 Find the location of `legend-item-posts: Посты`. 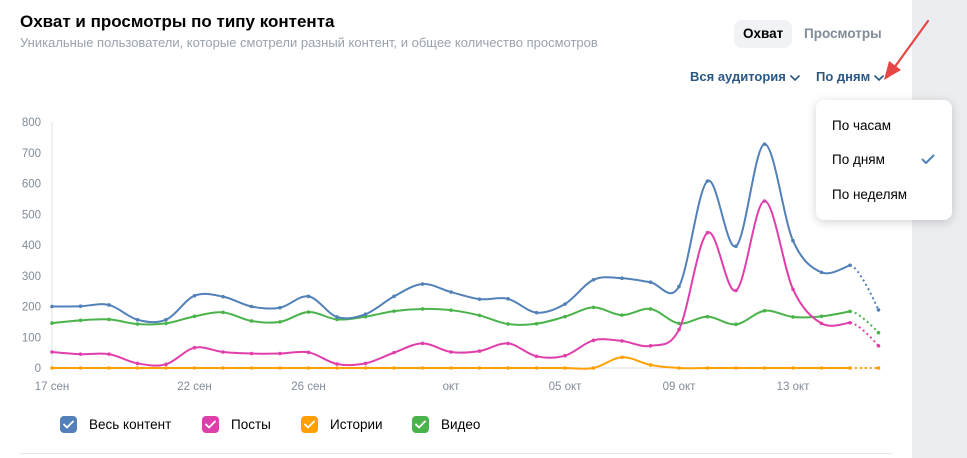

legend-item-posts: Посты is located at coordinates (236, 424).